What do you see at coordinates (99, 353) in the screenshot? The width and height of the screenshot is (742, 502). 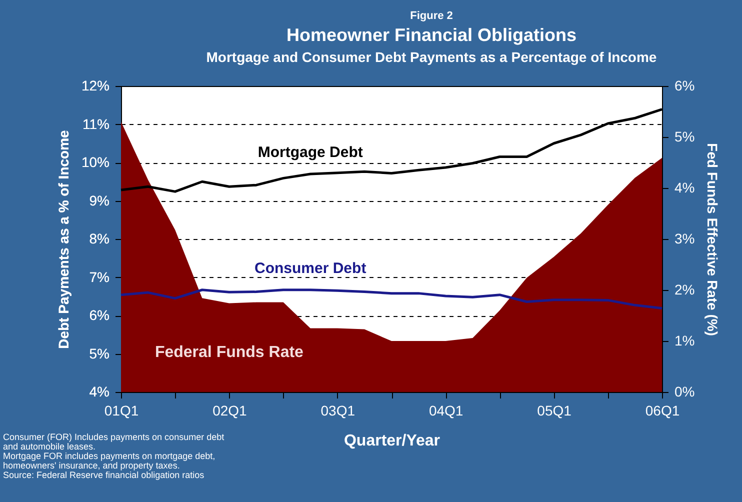 I see `y-tick-label: 5%` at bounding box center [99, 353].